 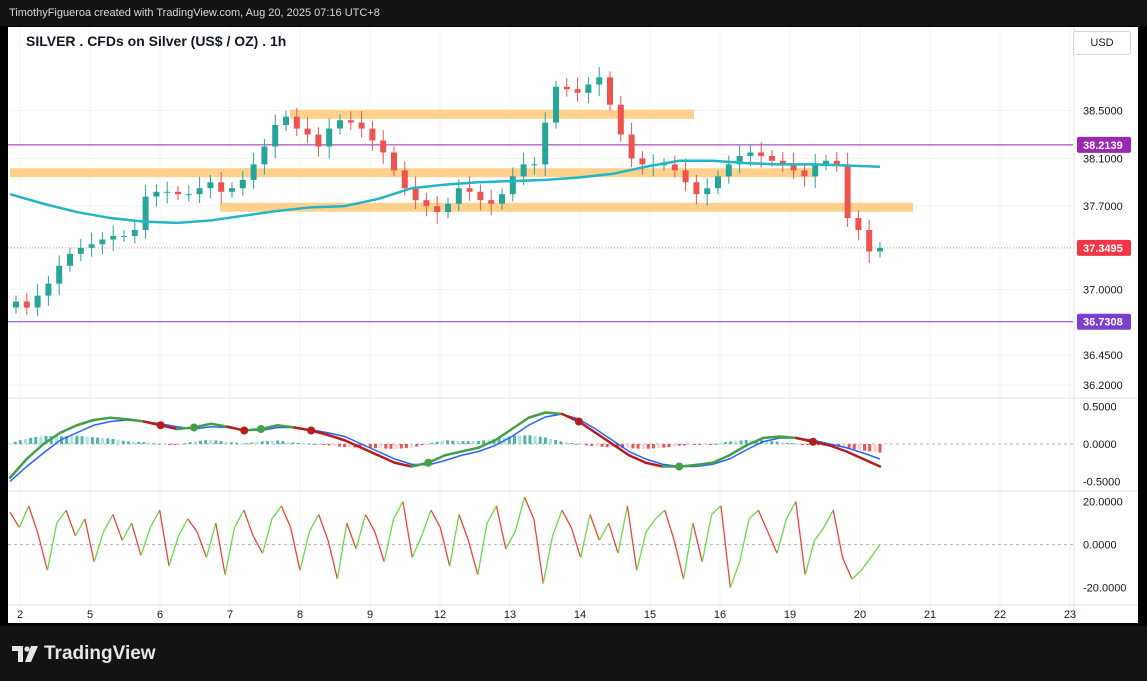 What do you see at coordinates (445, 192) in the screenshot?
I see `ema-line` at bounding box center [445, 192].